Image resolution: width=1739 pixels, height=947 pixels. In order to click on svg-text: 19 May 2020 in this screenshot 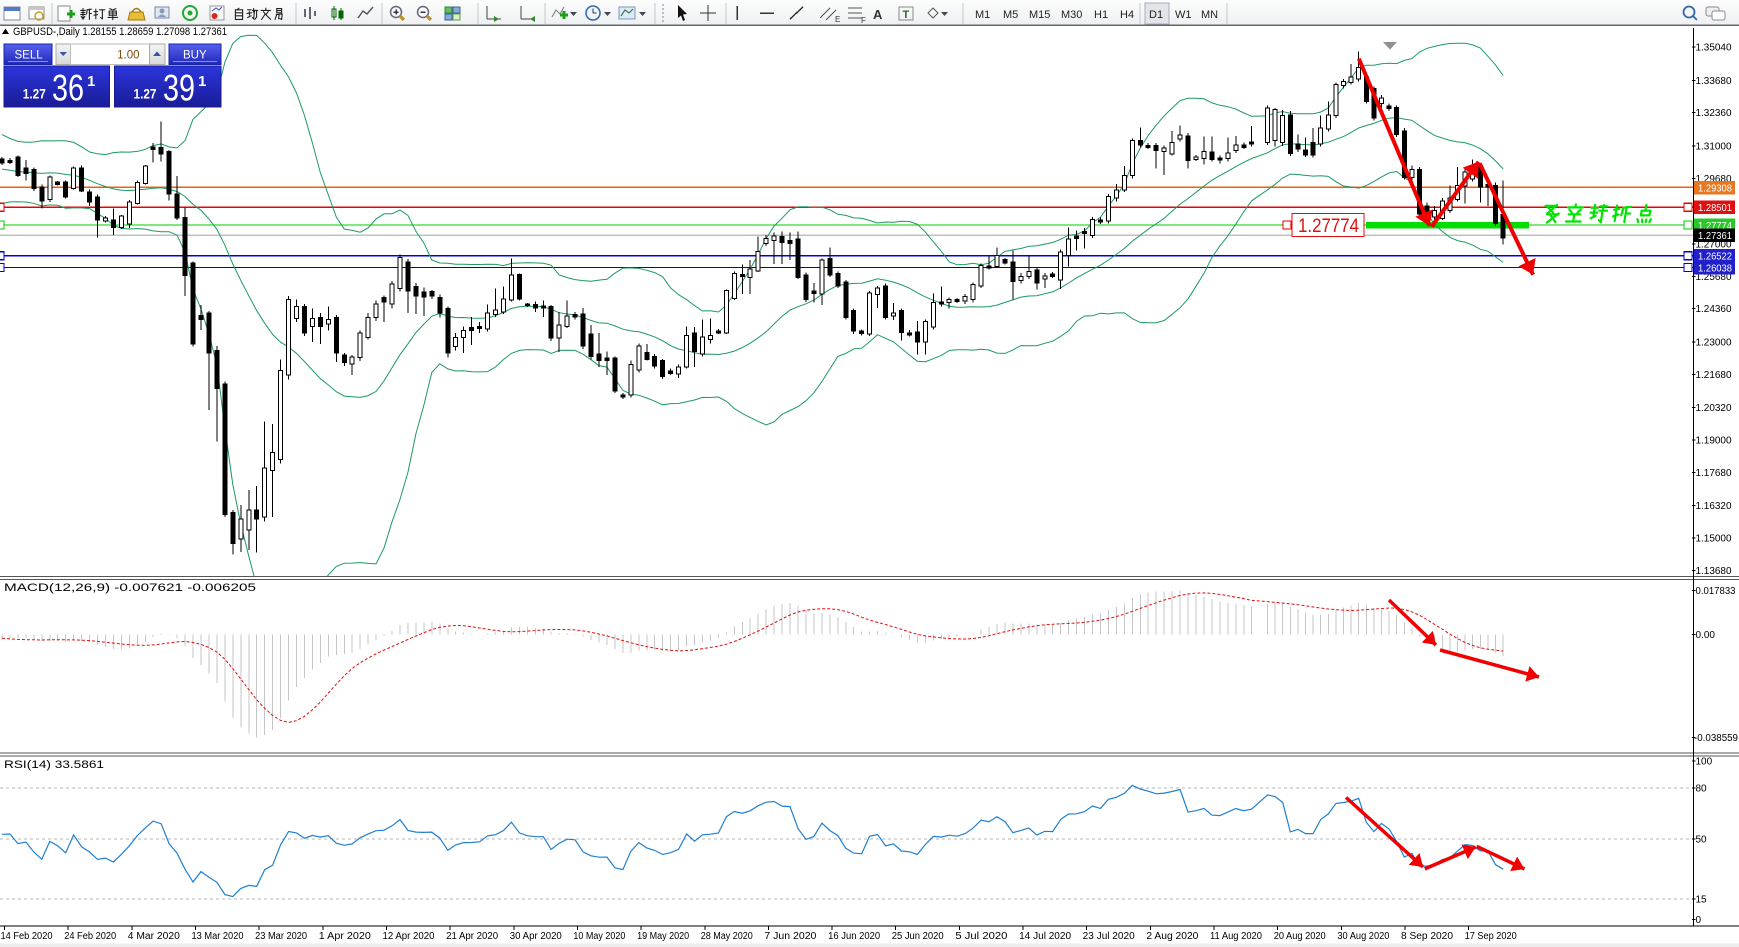, I will do `click(663, 936)`.